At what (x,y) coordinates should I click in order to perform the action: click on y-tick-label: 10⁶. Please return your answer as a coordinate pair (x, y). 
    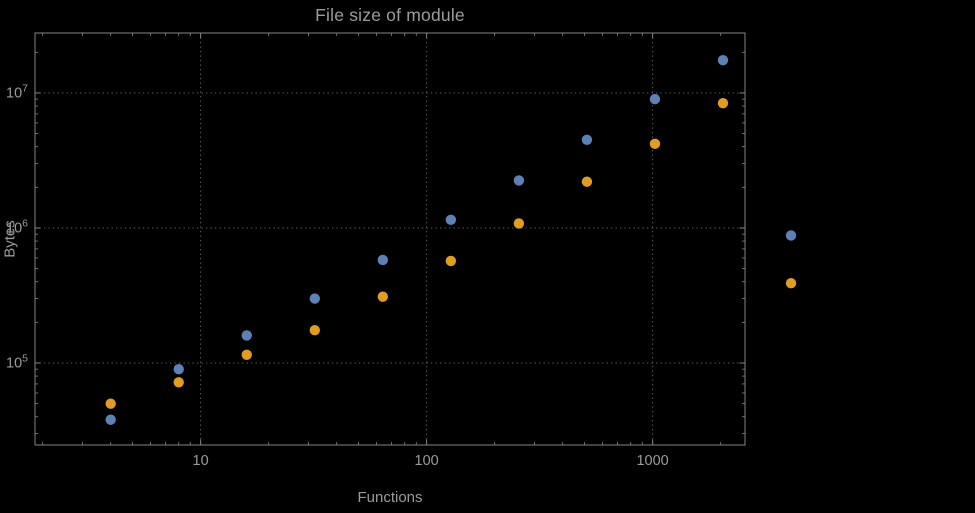
    Looking at the image, I should click on (17, 227).